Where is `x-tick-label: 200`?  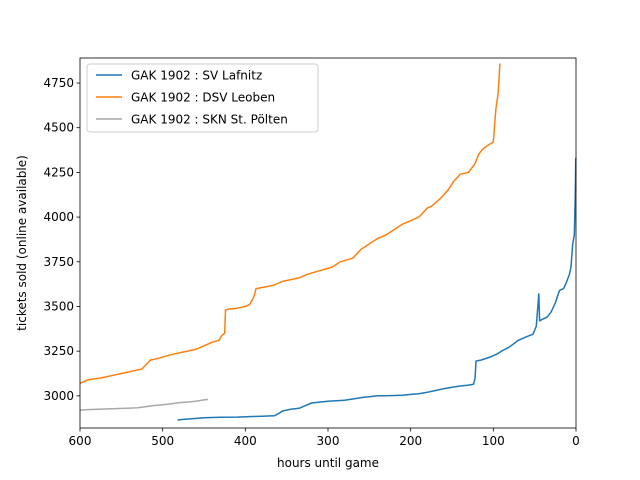
x-tick-label: 200 is located at coordinates (410, 441).